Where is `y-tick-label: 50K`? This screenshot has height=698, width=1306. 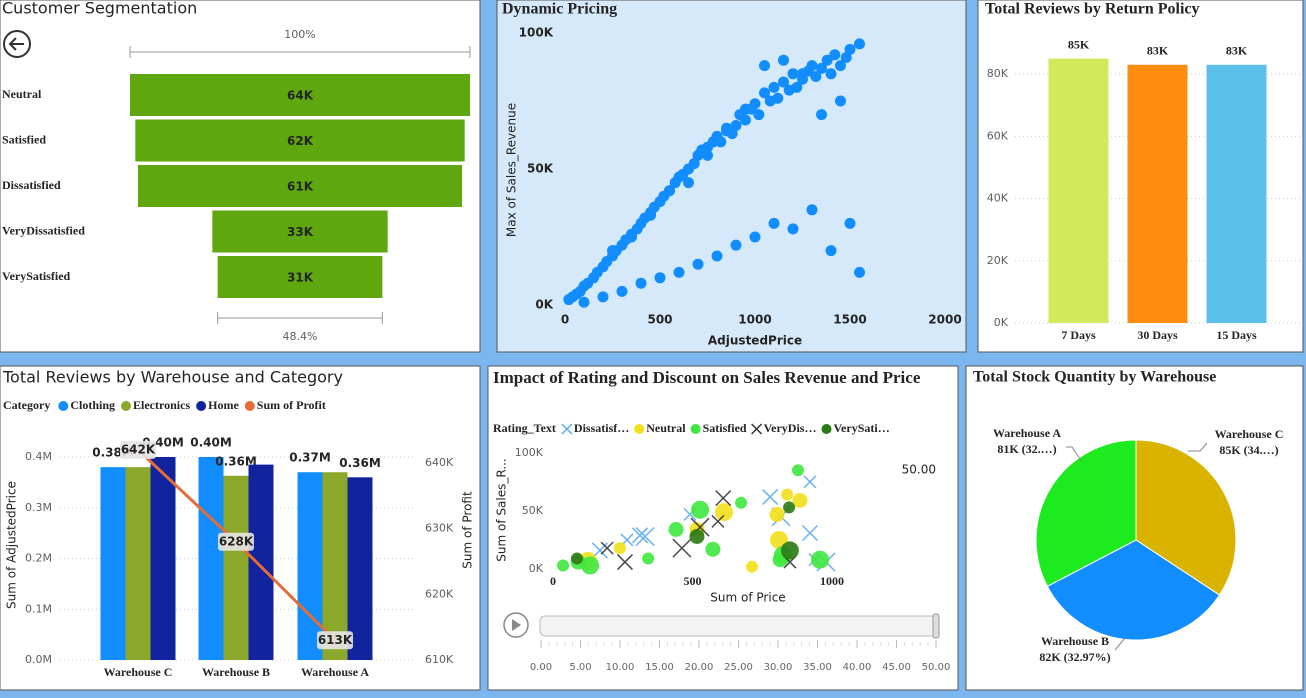 y-tick-label: 50K is located at coordinates (533, 510).